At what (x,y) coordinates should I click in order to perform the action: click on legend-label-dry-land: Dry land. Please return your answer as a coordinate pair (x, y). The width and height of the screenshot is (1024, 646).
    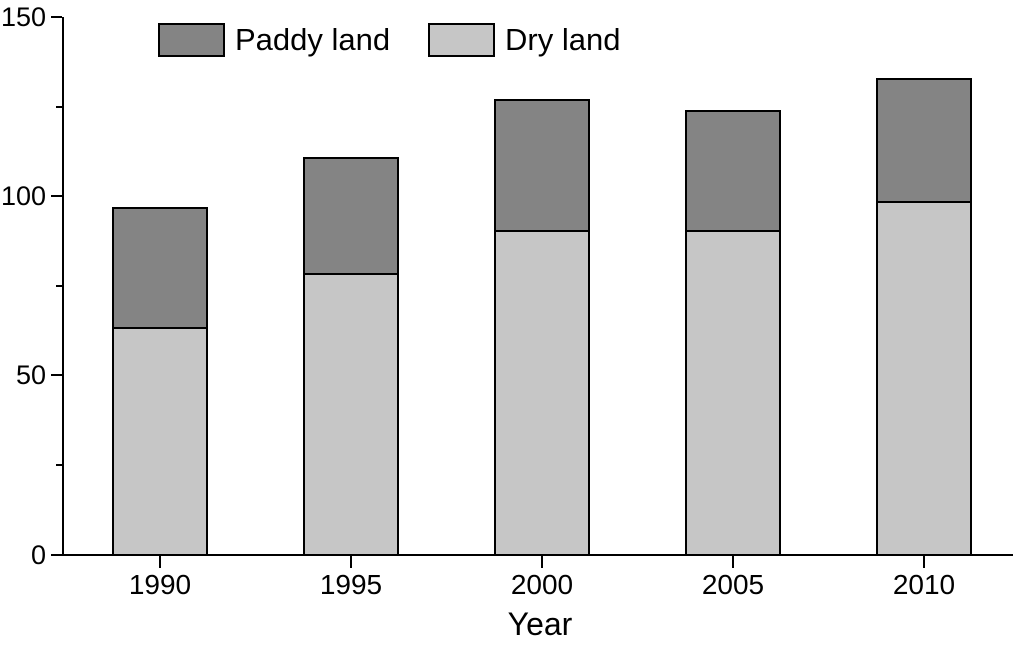
    Looking at the image, I should click on (563, 39).